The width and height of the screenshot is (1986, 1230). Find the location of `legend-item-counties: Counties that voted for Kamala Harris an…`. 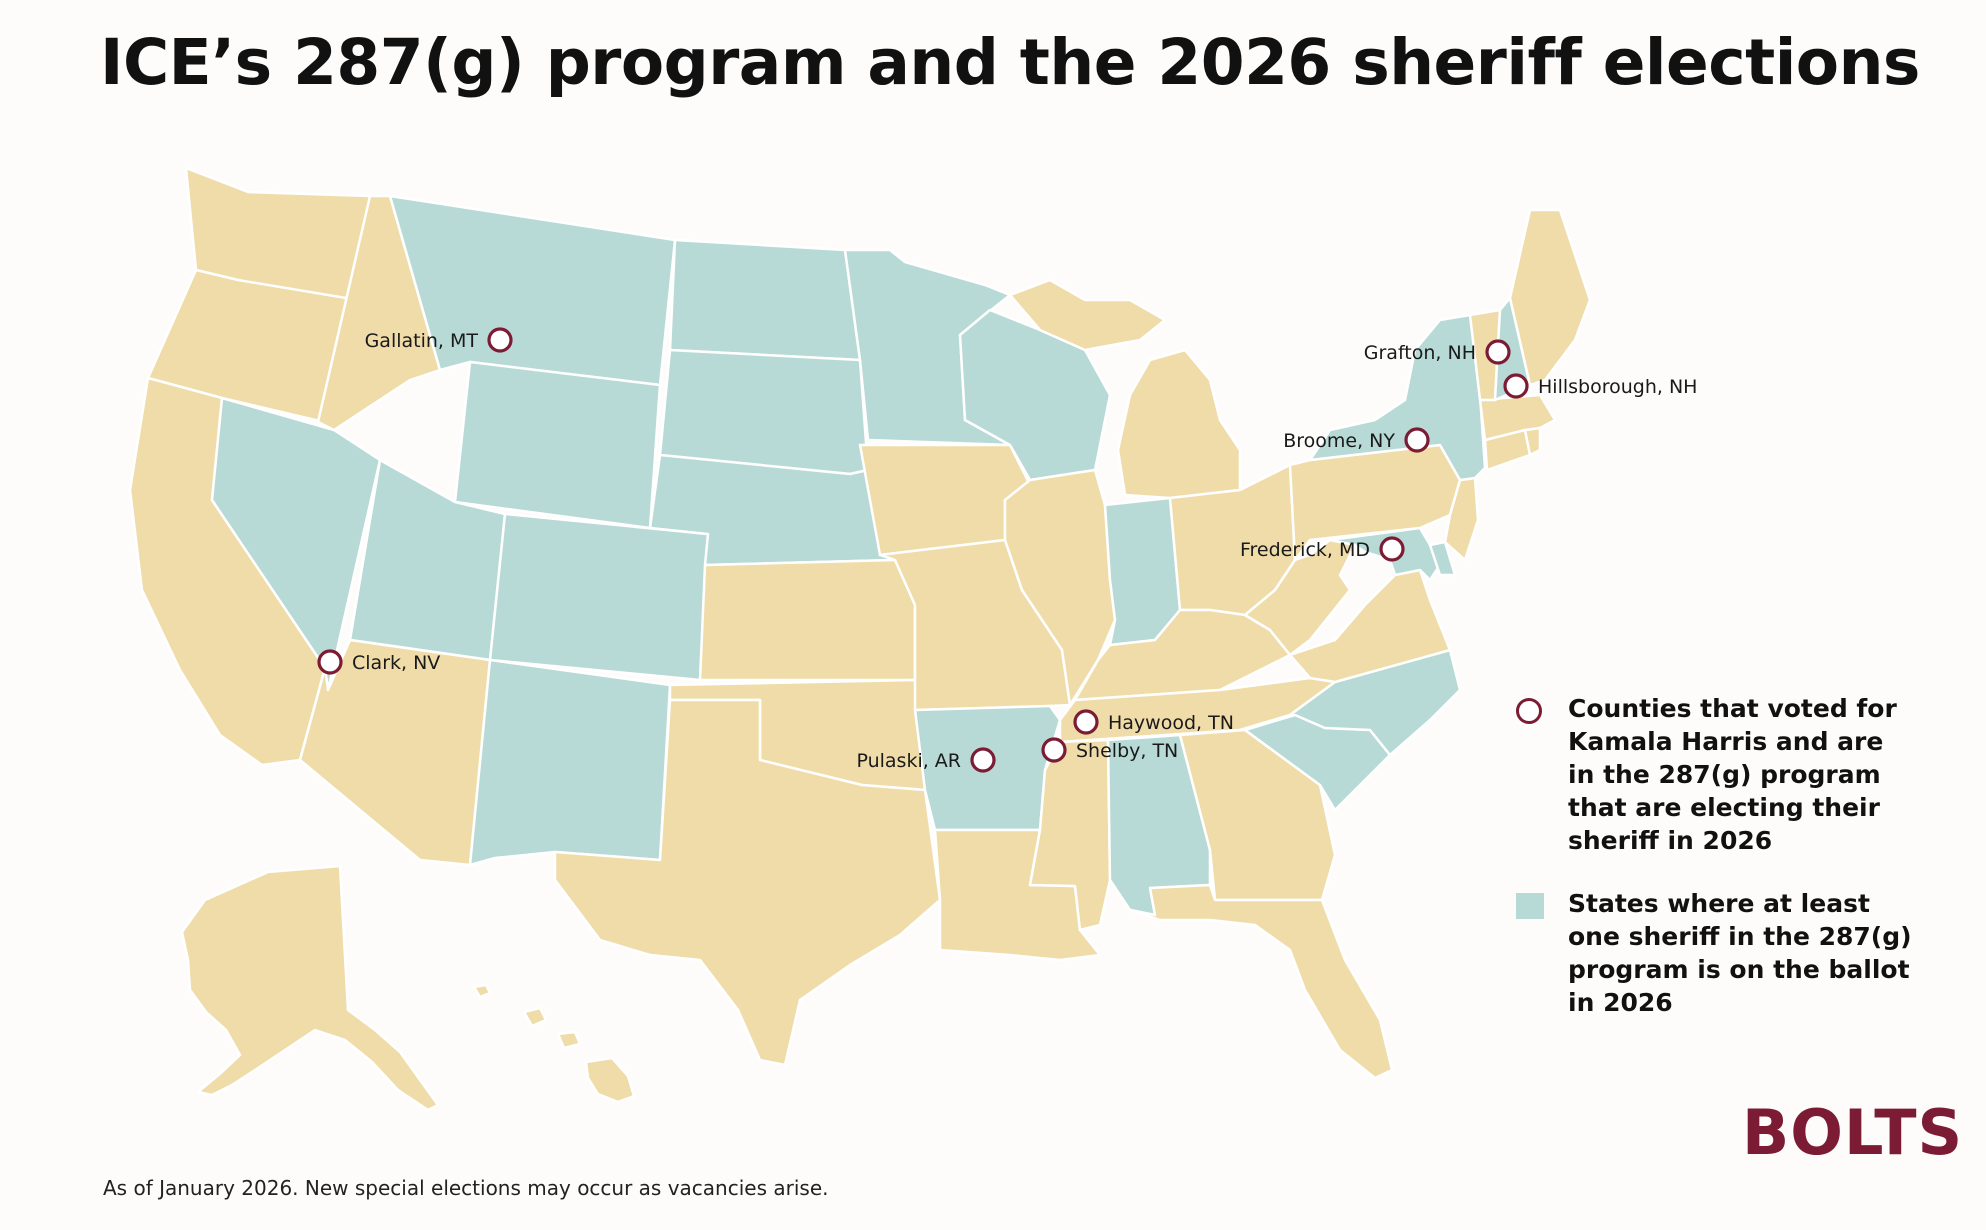

legend-item-counties: Counties that voted for Kamala Harris an… is located at coordinates (1716, 774).